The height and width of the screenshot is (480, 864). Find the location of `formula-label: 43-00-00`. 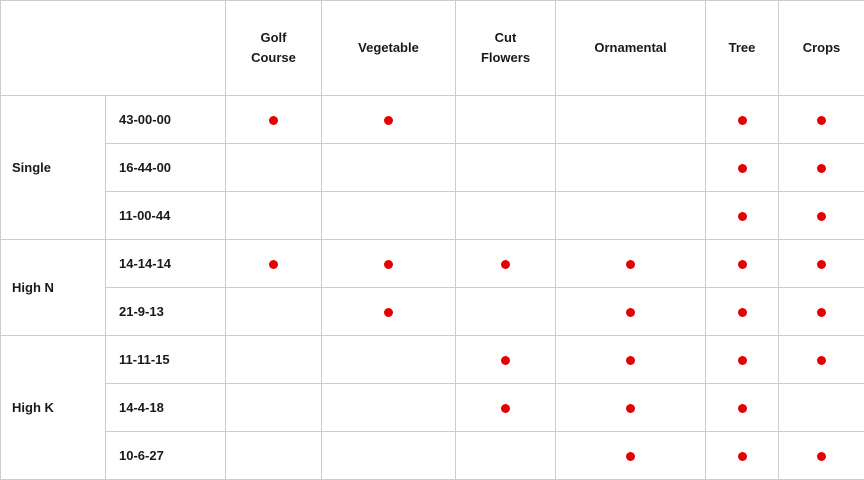

formula-label: 43-00-00 is located at coordinates (165, 119).